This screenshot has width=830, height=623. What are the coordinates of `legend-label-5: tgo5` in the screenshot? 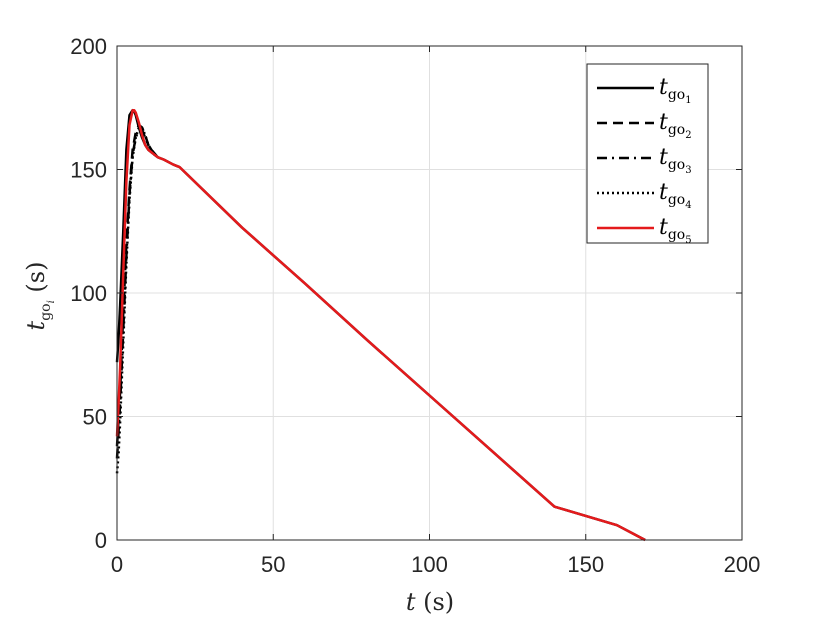 It's located at (675, 230).